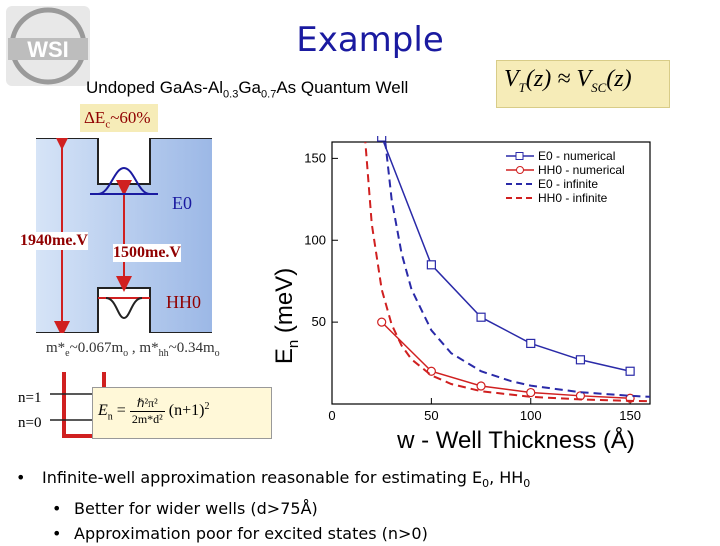 The height and width of the screenshot is (546, 720). Describe the element at coordinates (48, 49) in the screenshot. I see `logo-text: WSI` at that location.